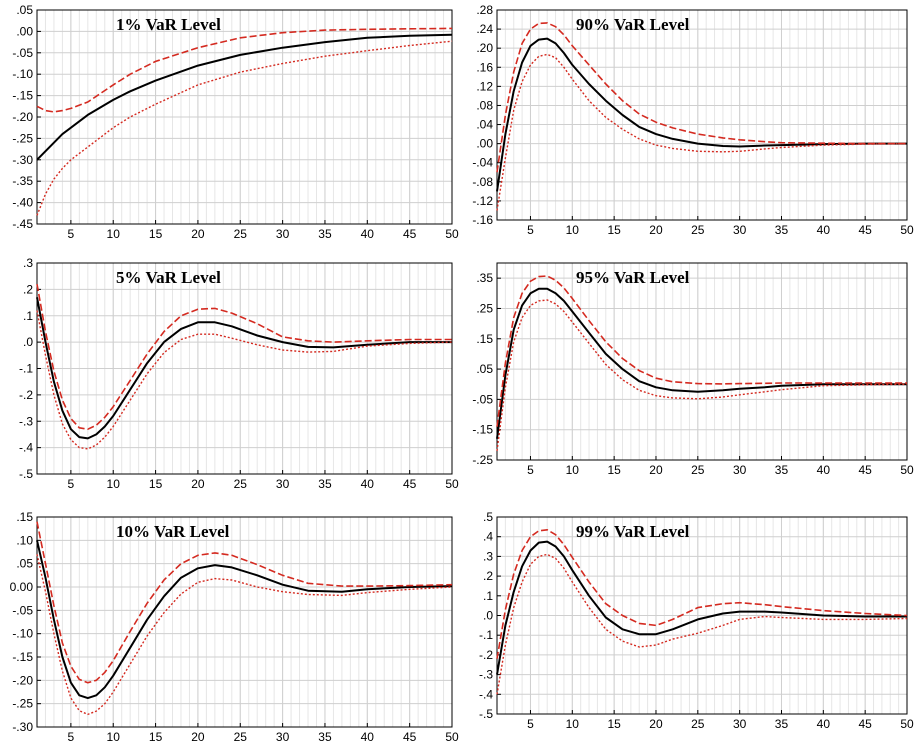 Image resolution: width=920 pixels, height=747 pixels. What do you see at coordinates (488, 537) in the screenshot?
I see `y-tick-label: .4` at bounding box center [488, 537].